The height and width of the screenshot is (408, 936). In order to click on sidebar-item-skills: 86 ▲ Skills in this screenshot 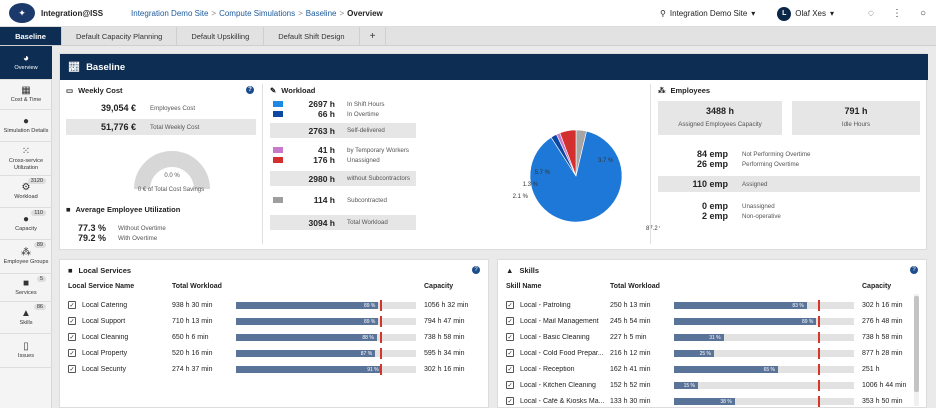, I will do `click(26, 318)`.